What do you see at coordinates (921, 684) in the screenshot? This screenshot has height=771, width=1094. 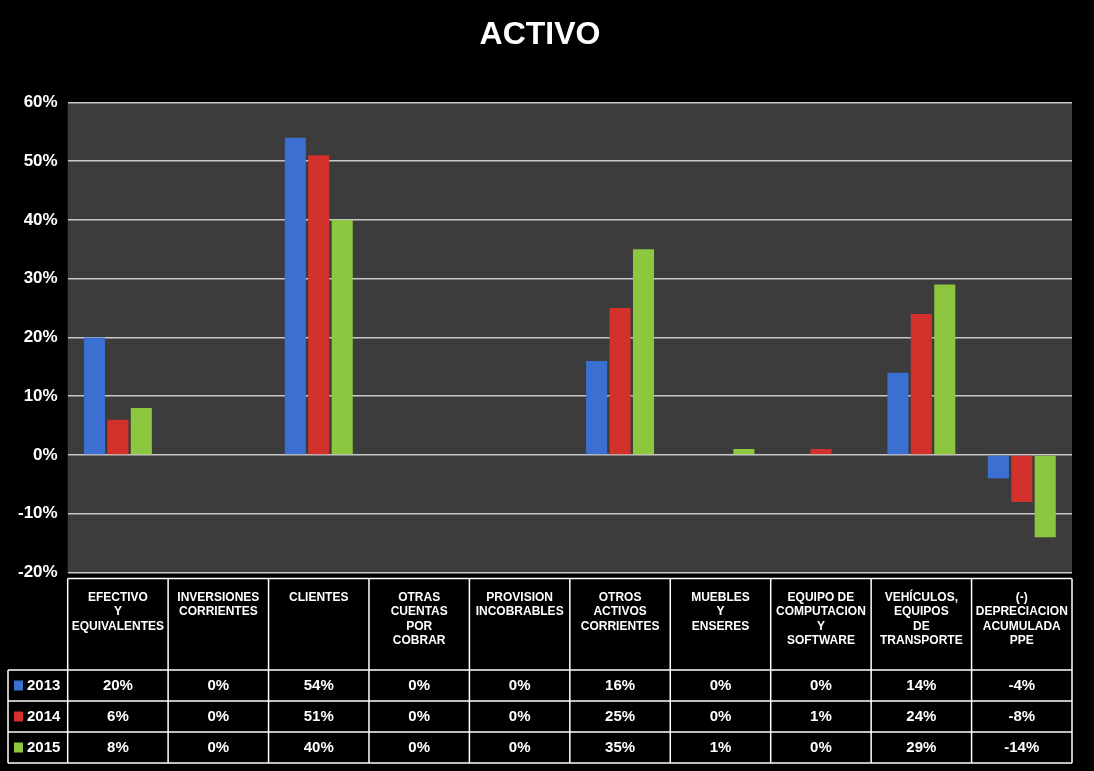 I see `data-label: 14%` at bounding box center [921, 684].